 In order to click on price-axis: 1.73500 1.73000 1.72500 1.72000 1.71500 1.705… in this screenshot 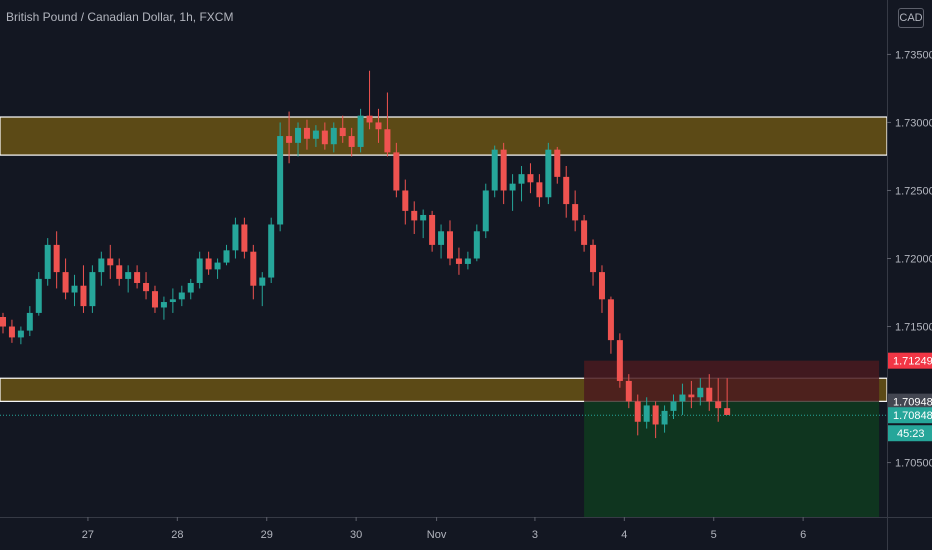, I will do `click(909, 259)`.